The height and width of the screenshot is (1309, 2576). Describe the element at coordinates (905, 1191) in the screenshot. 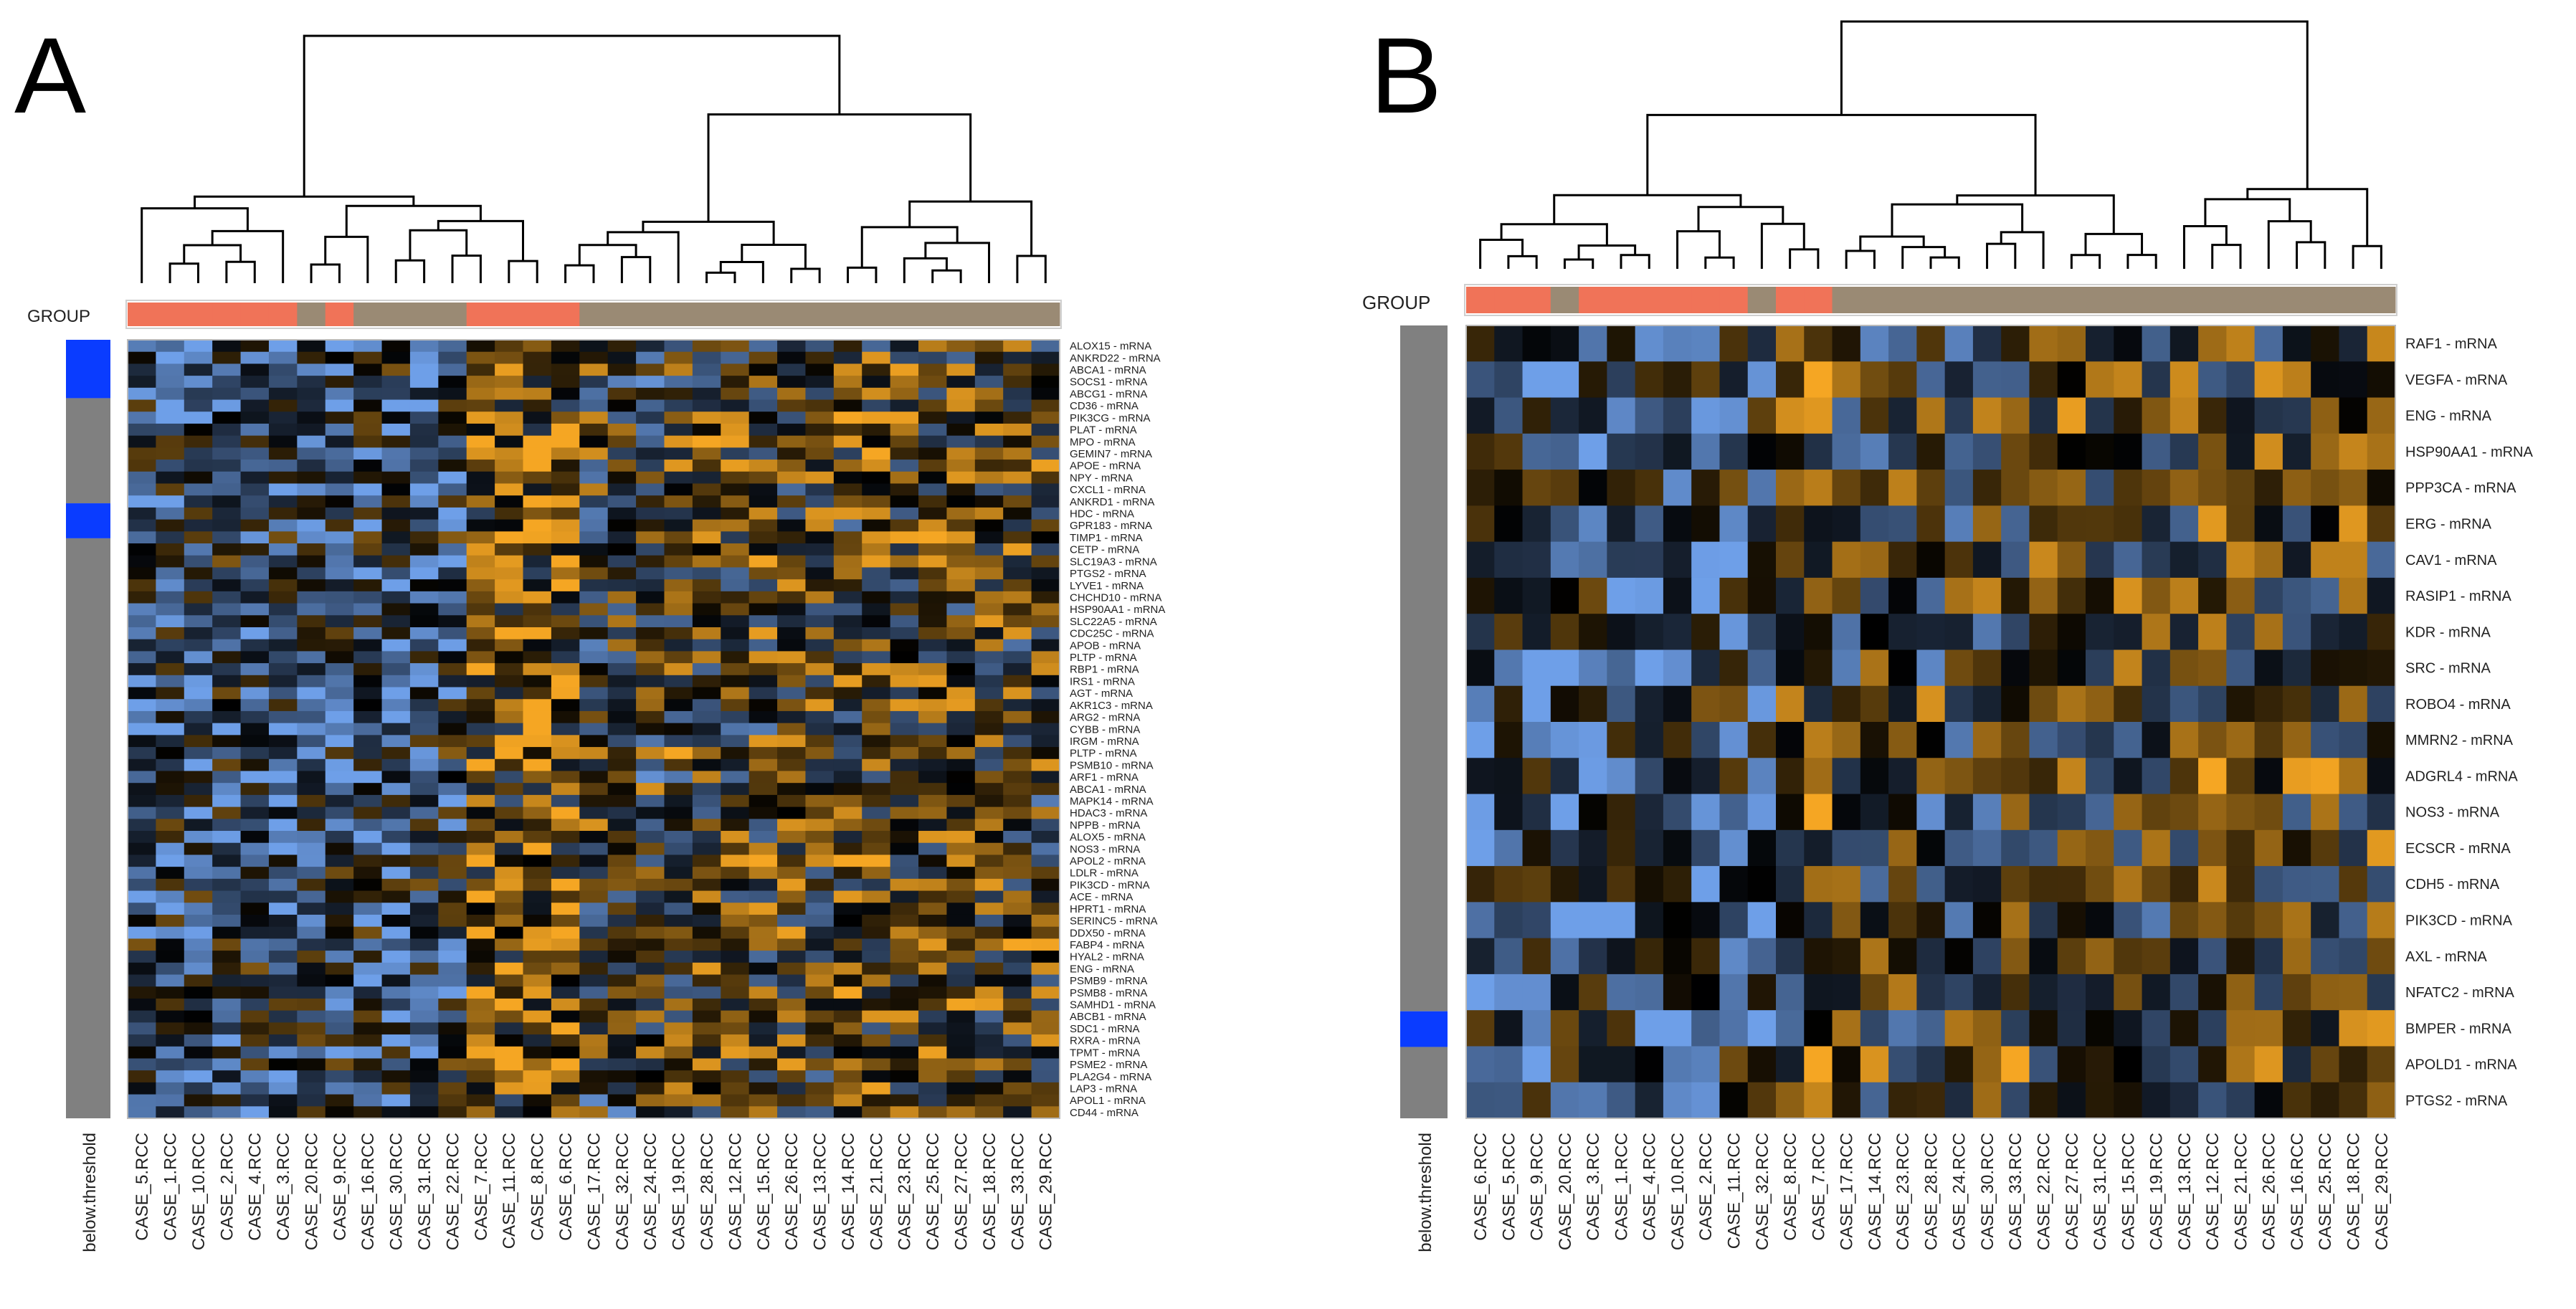

I see `column-label: CASE_23.RCC` at that location.